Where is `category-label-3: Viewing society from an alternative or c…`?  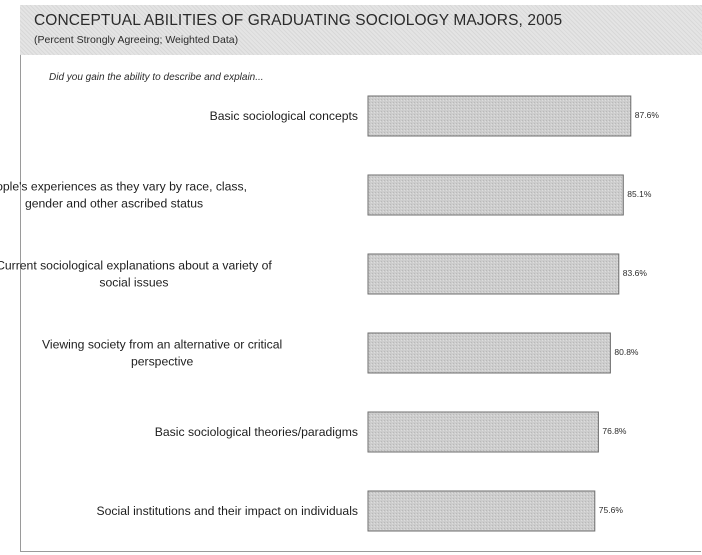
category-label-3: Viewing society from an alternative or c… is located at coordinates (162, 353).